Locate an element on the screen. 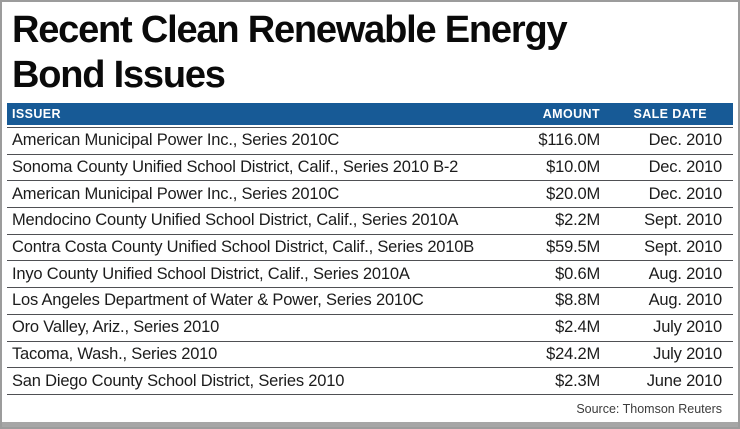  sale-date-cell: June 2010 is located at coordinates (684, 380).